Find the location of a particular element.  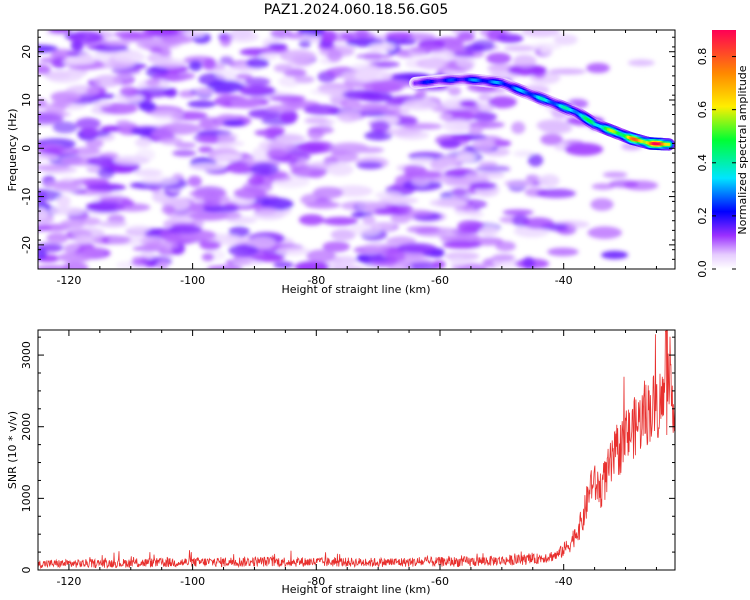

snr-y-axis-label: SNR (10 * v/v) is located at coordinates (12, 450).